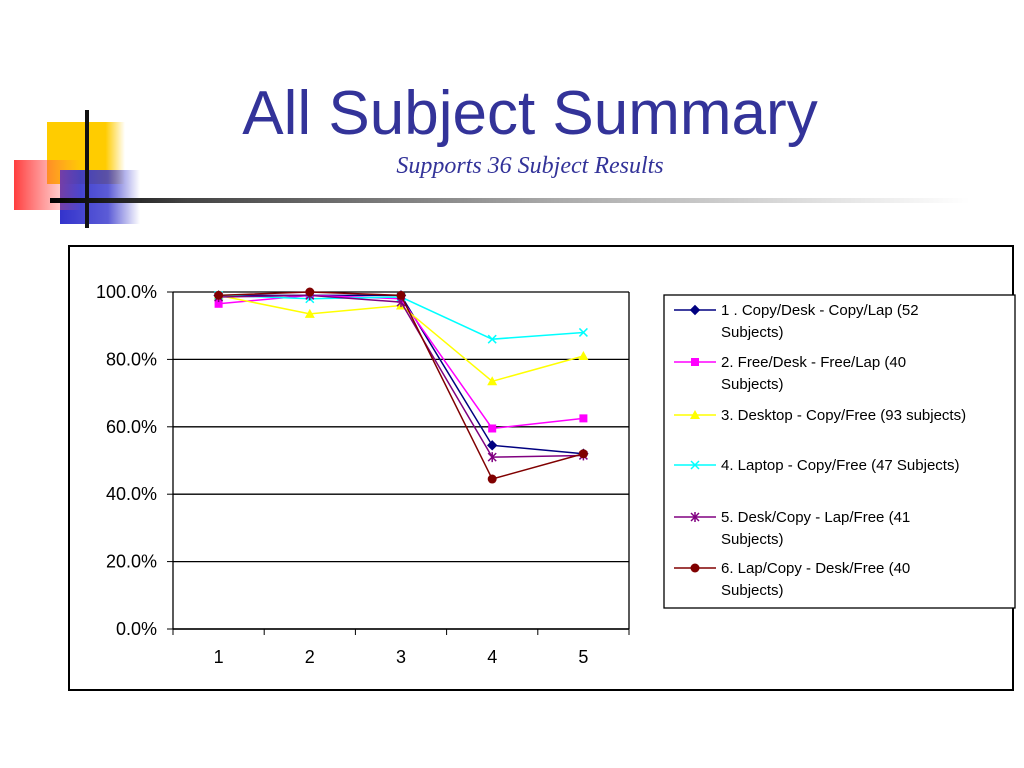 This screenshot has height=768, width=1024. I want to click on x-tick-label: 2, so click(310, 657).